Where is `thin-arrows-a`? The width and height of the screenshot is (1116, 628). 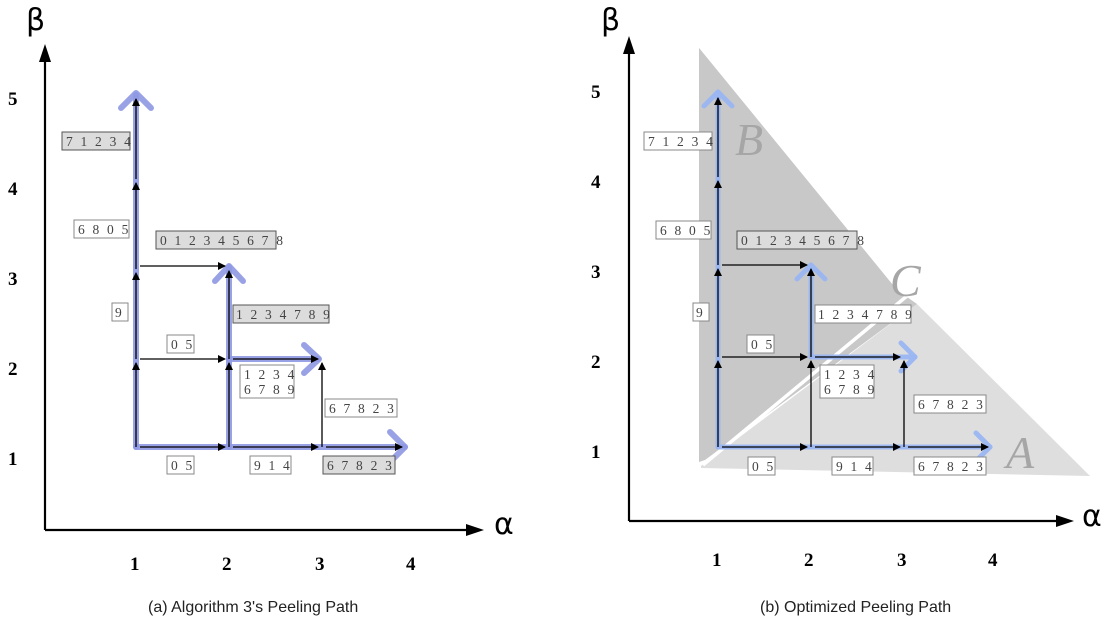
thin-arrows-a is located at coordinates (267, 274).